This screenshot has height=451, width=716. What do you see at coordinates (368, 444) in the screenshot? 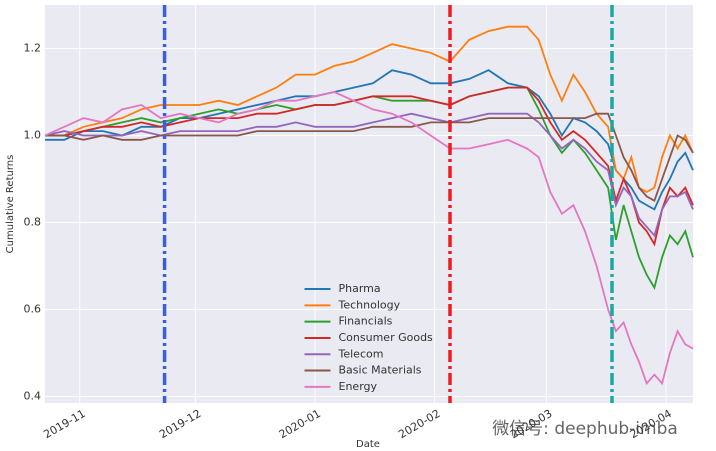
I see `x-axis-label: Date` at bounding box center [368, 444].